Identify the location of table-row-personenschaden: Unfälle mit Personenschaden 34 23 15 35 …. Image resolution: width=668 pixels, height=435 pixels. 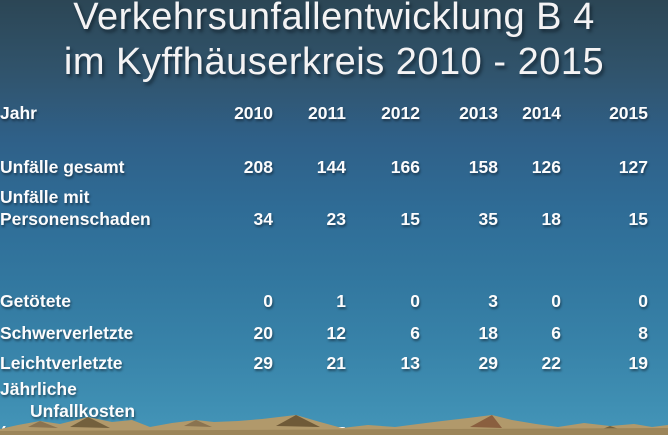
(334, 206).